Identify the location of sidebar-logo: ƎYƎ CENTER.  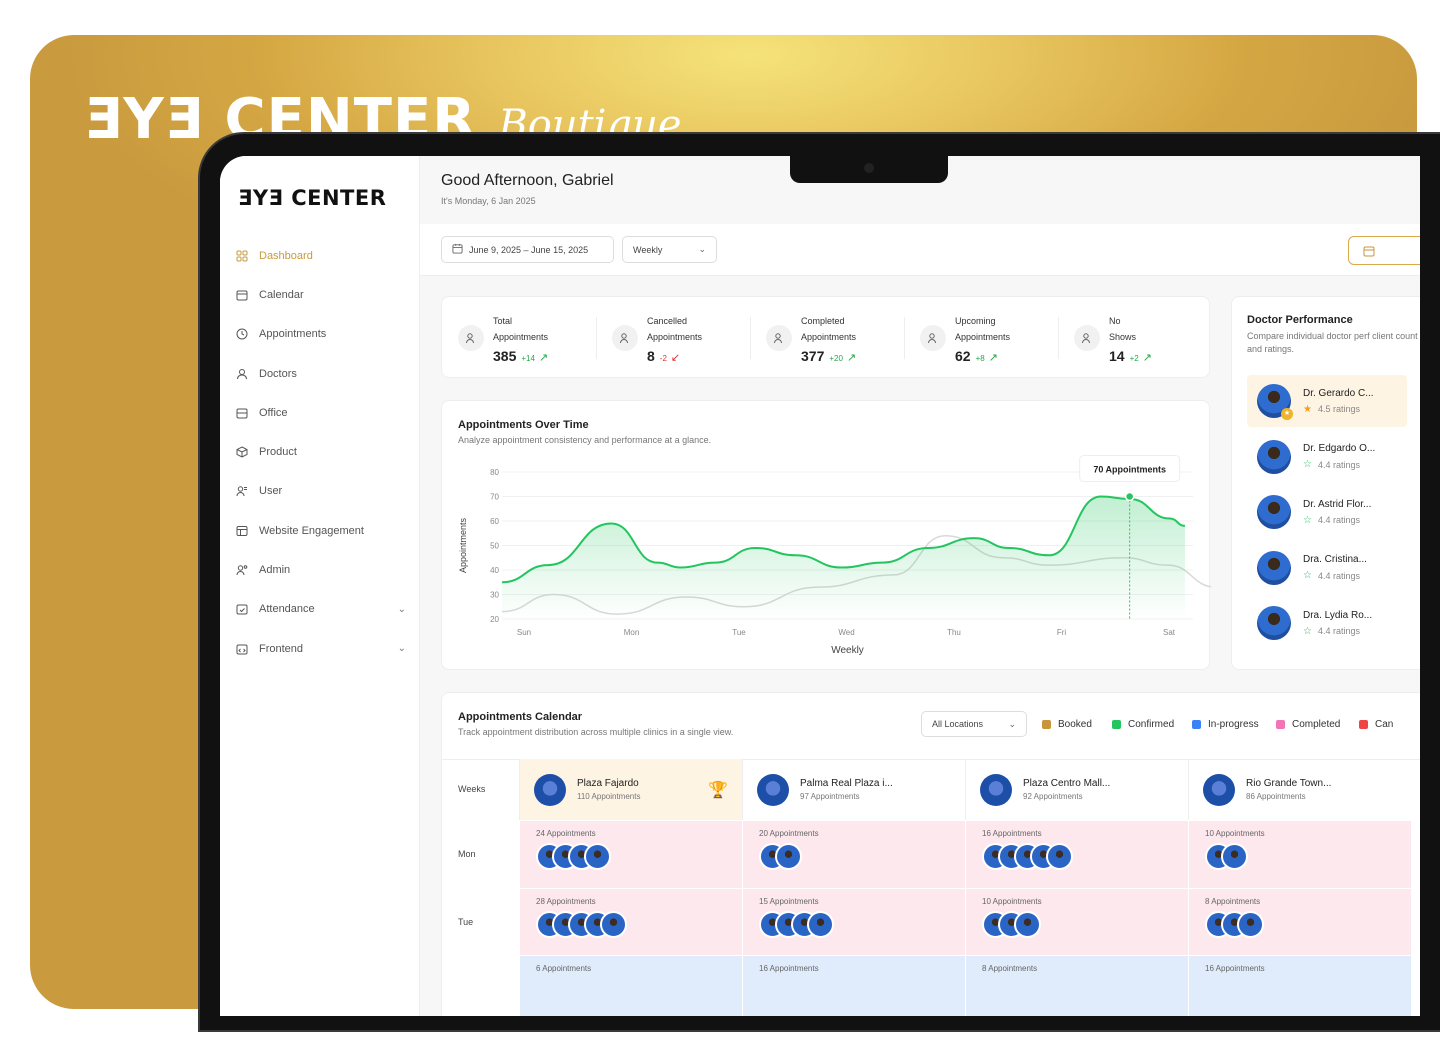
(312, 198).